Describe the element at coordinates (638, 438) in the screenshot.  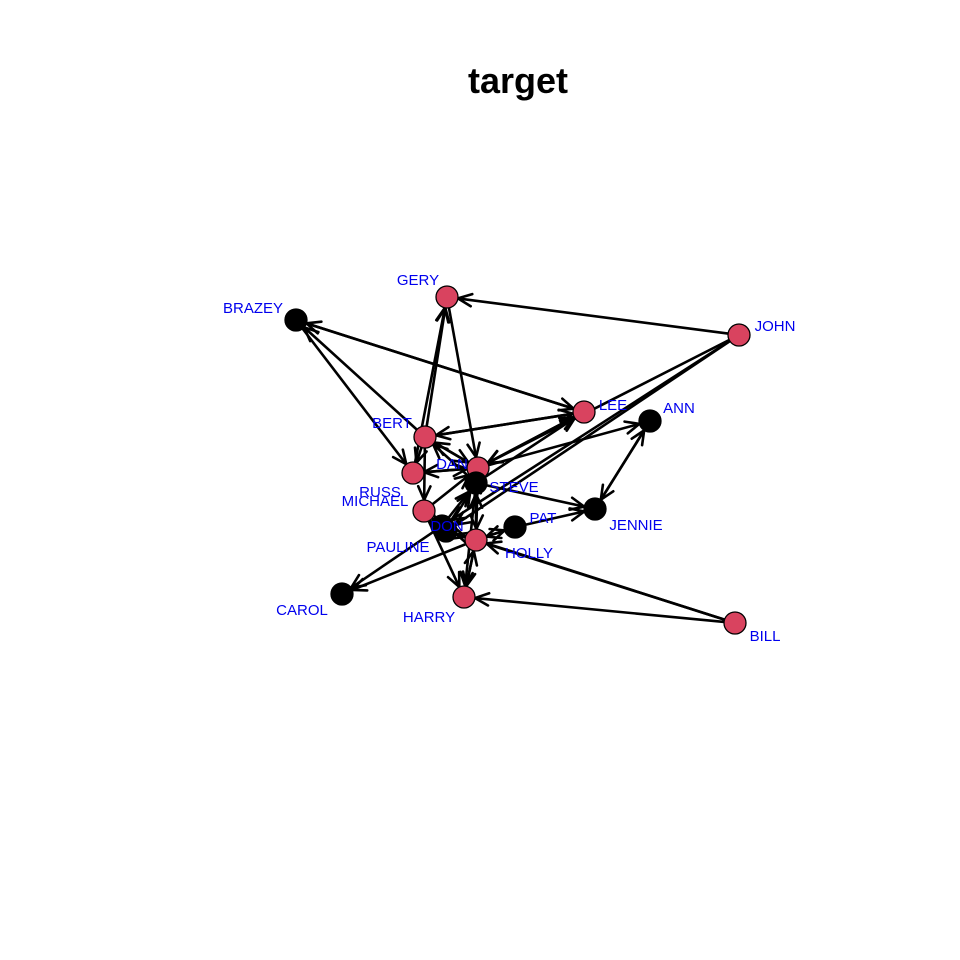
I see `arrowhead-icon` at that location.